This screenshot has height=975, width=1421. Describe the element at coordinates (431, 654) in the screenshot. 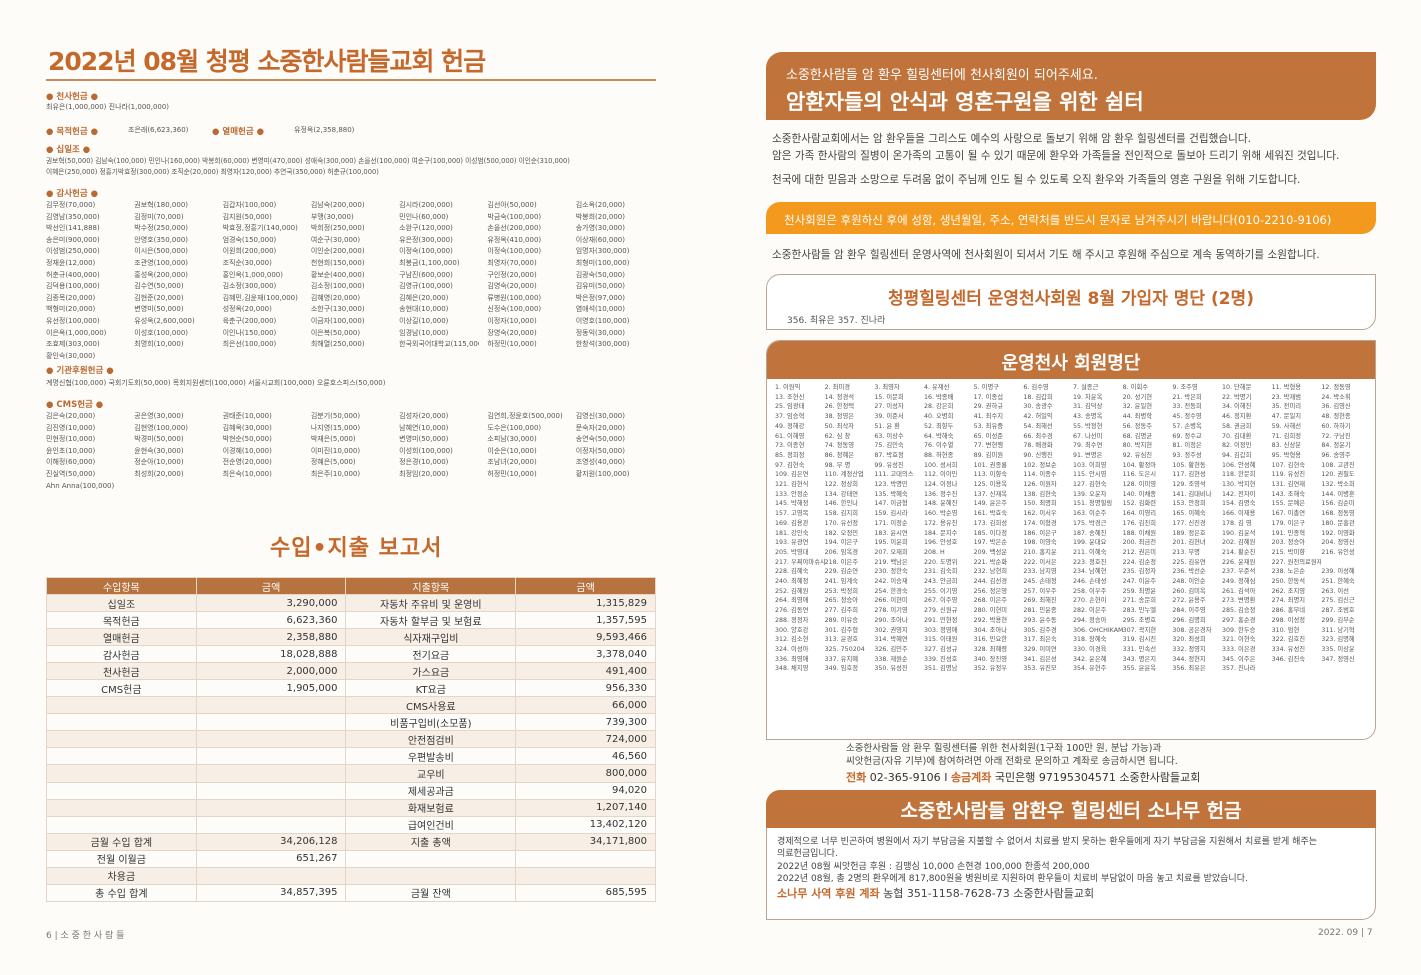

I see `expense-item: 전기요금` at that location.